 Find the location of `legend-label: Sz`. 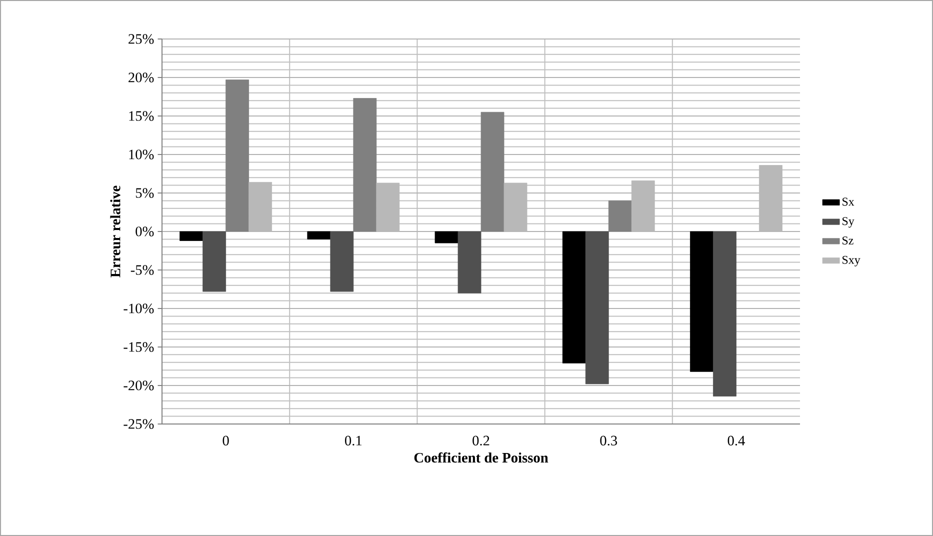

legend-label: Sz is located at coordinates (848, 240).